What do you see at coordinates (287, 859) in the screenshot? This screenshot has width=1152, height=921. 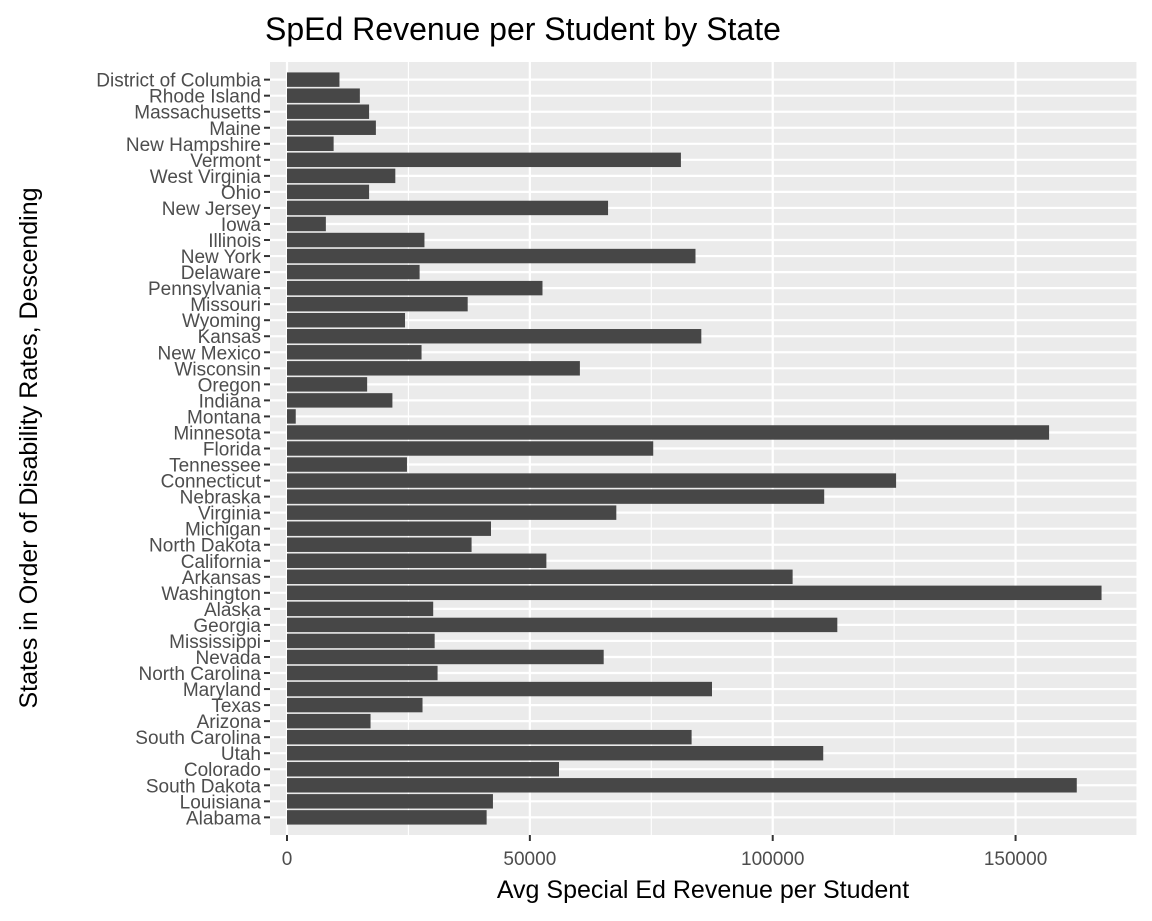 I see `x-tick-label: 0` at bounding box center [287, 859].